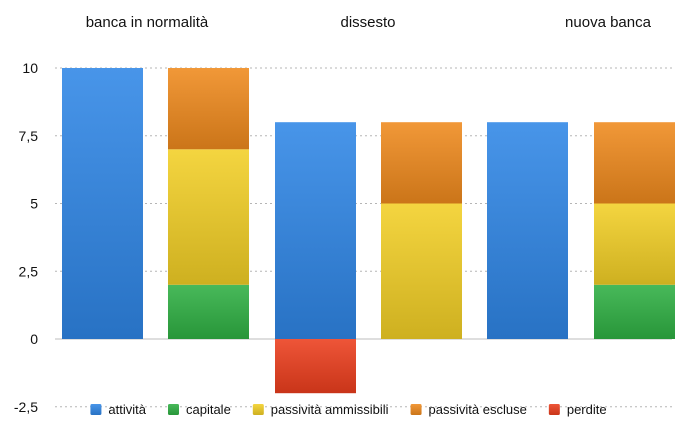  I want to click on group-label: banca in normalità, so click(147, 22).